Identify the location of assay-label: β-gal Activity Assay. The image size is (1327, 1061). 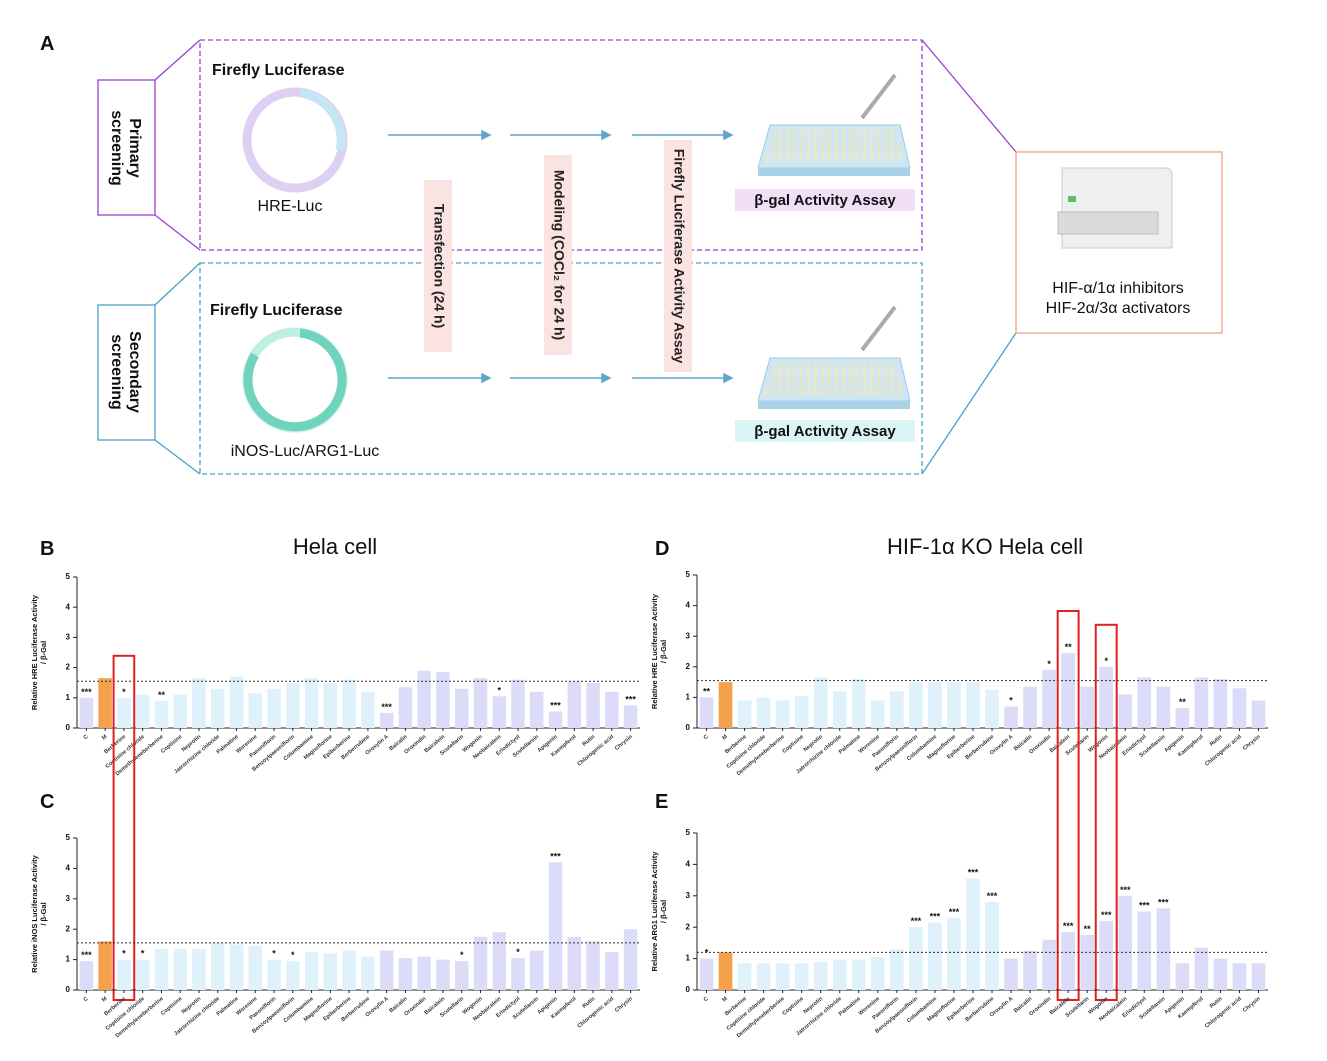
(825, 431).